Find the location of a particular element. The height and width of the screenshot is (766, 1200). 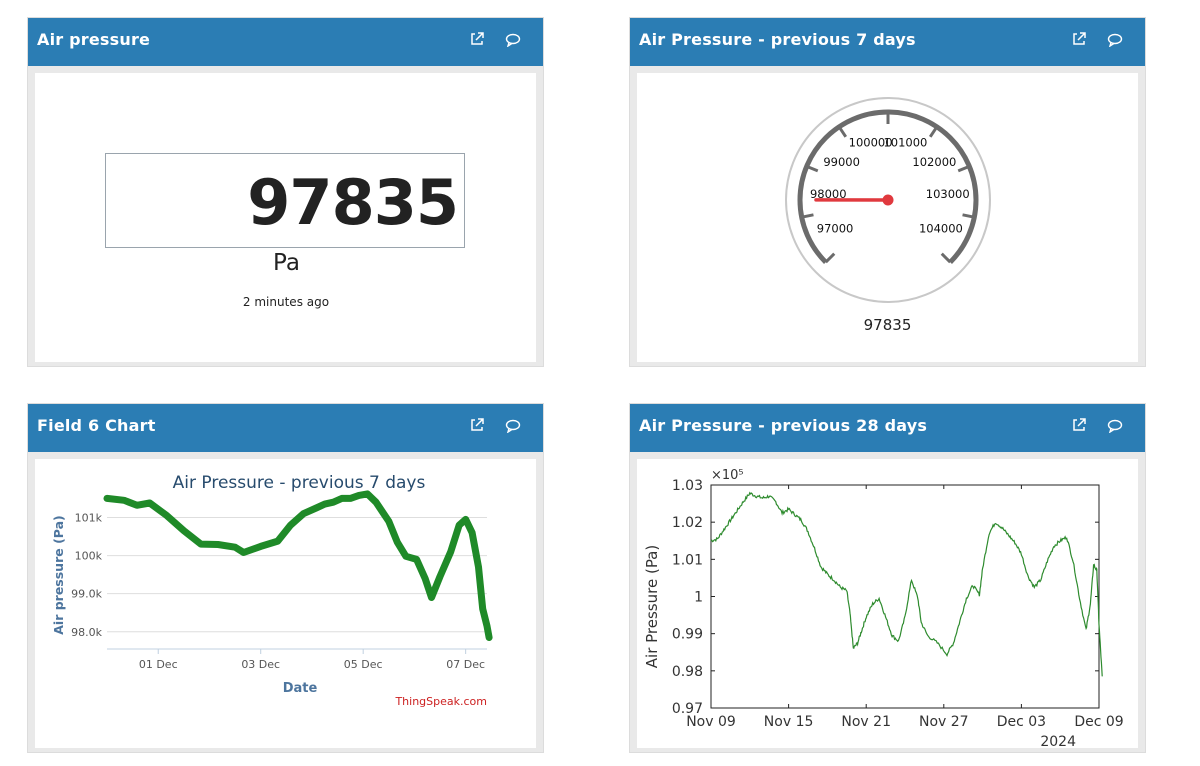

y-tick-label: 101k is located at coordinates (89, 517).